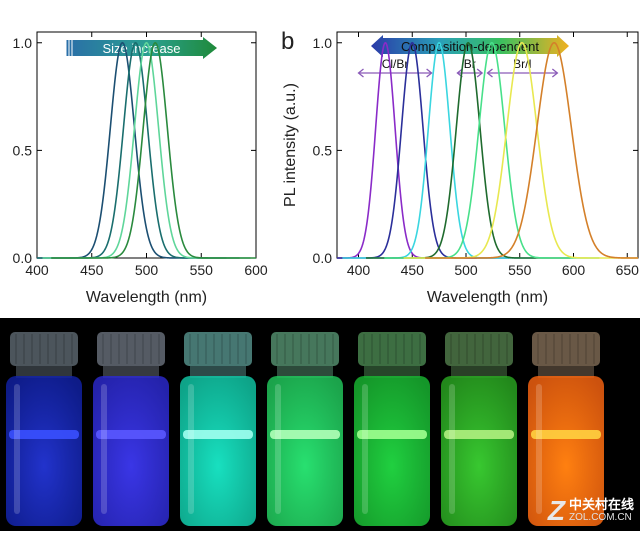 The image size is (640, 536). I want to click on plot-frame, so click(146, 145).